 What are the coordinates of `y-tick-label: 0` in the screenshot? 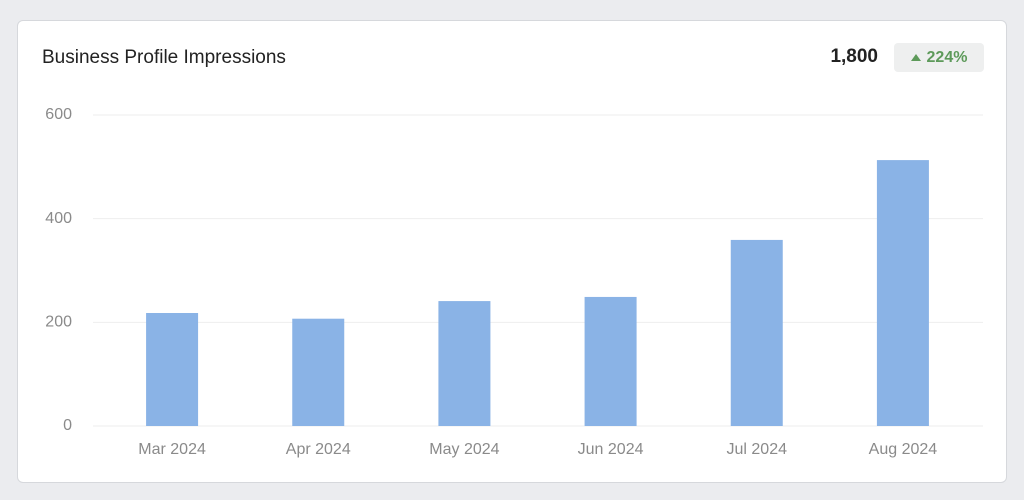 It's located at (67, 425).